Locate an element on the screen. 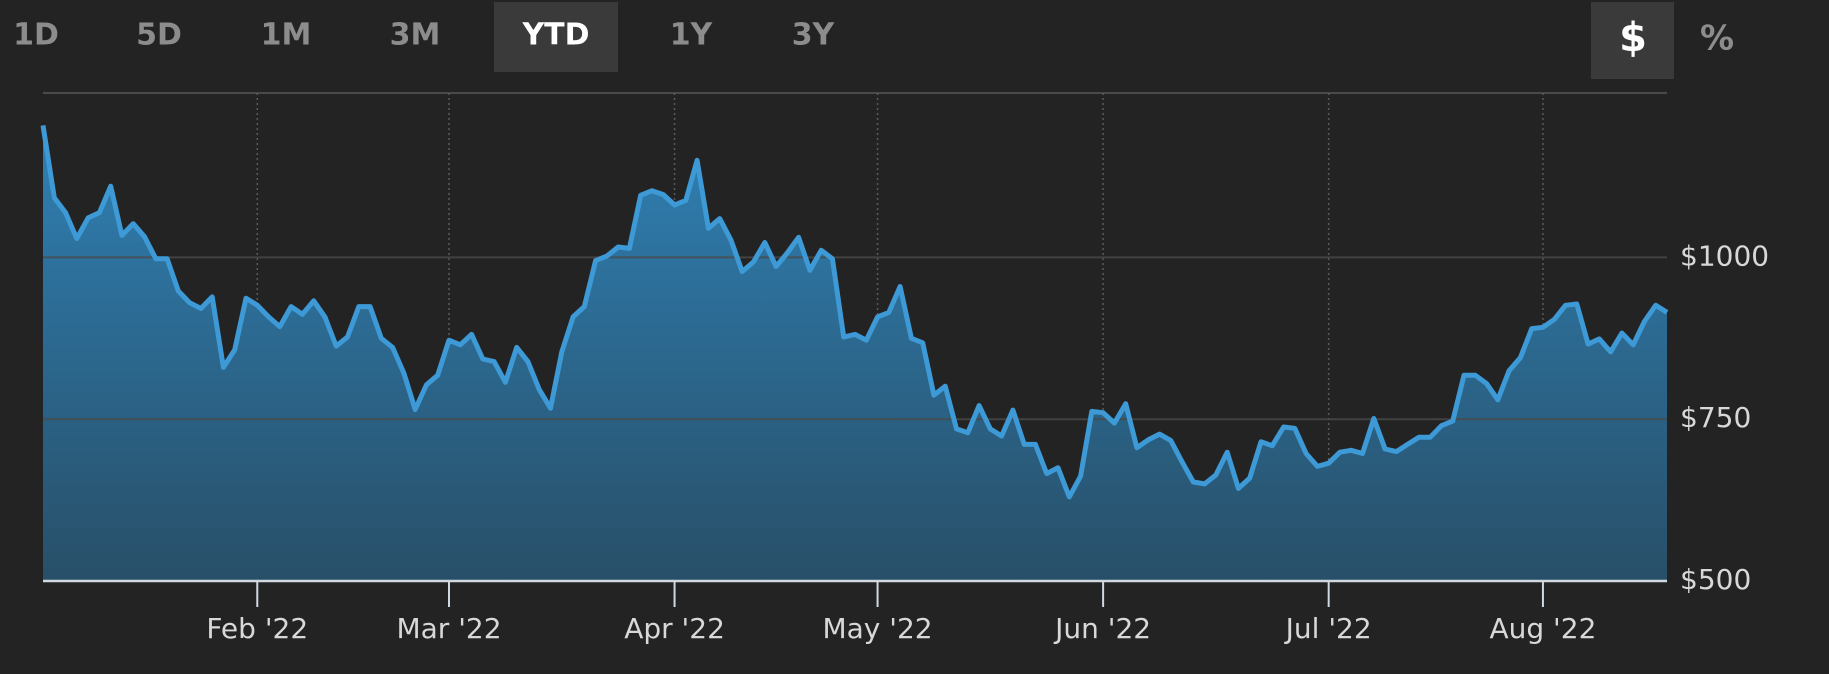 Image resolution: width=1829 pixels, height=674 pixels. x-tick-label: Feb '22 is located at coordinates (257, 628).